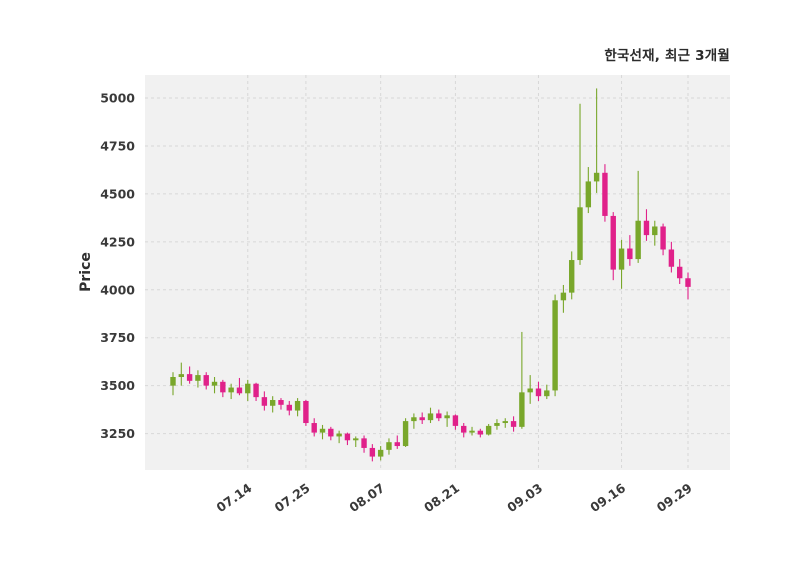 Image resolution: width=800 pixels, height=575 pixels. What do you see at coordinates (441, 497) in the screenshot?
I see `x-tick-label: 08.21` at bounding box center [441, 497].